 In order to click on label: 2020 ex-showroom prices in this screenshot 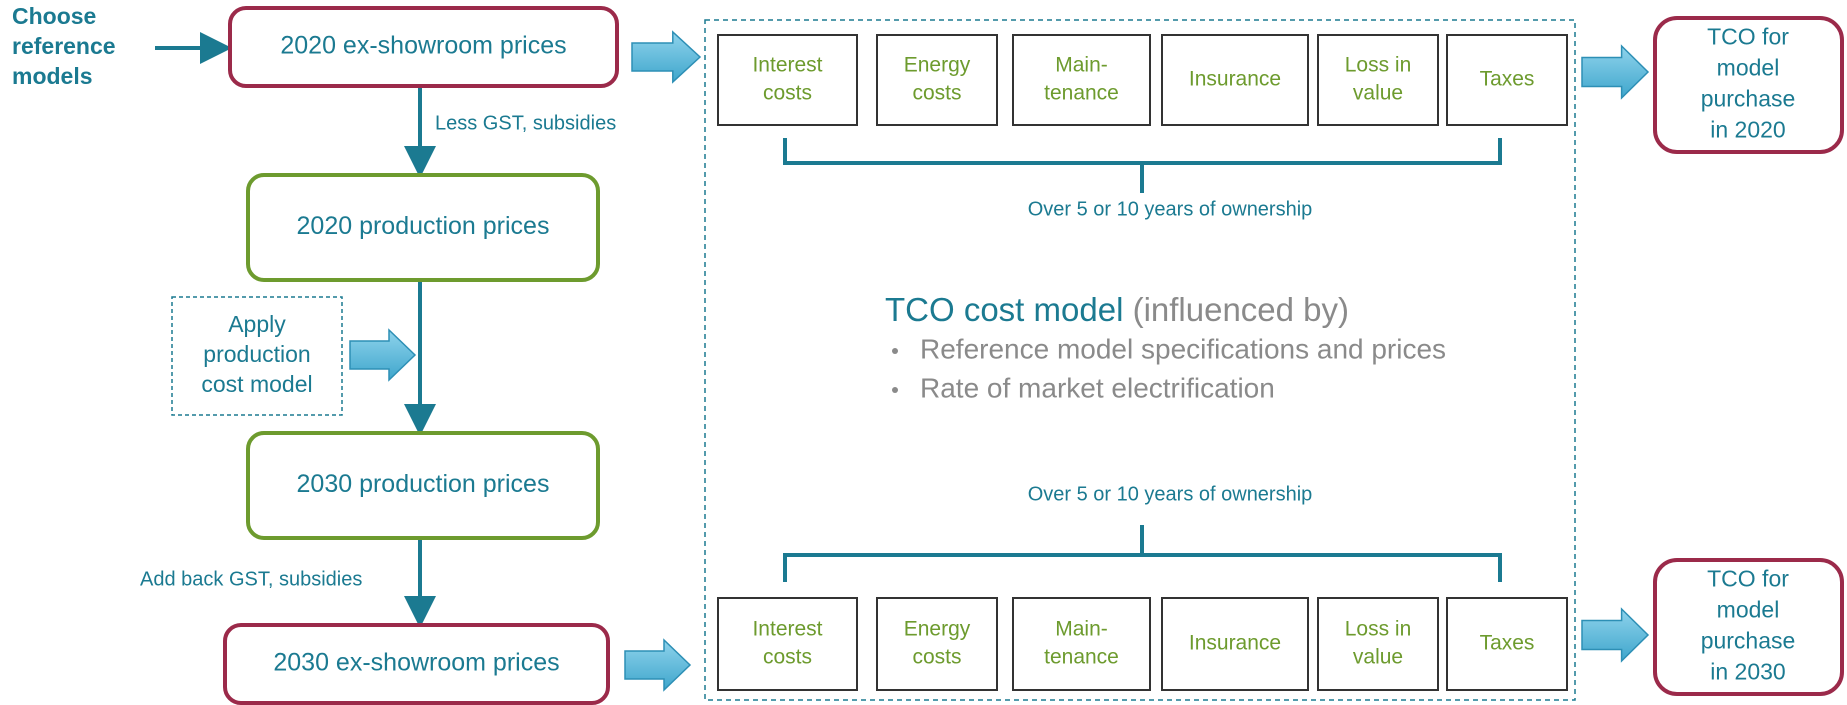, I will do `click(423, 46)`.